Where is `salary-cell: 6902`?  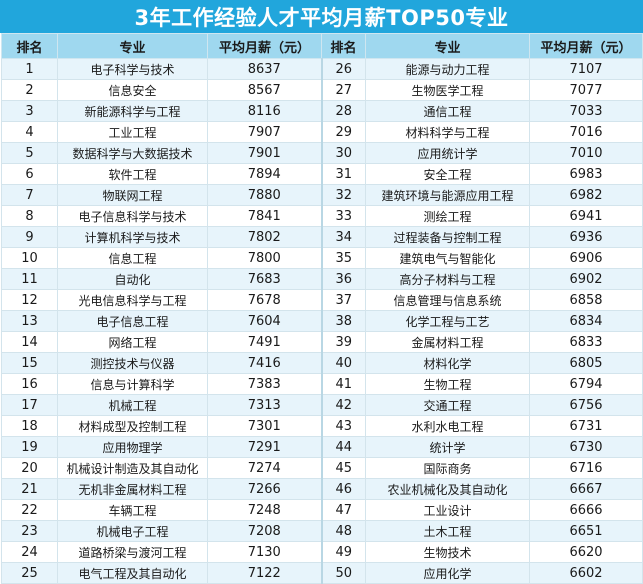 salary-cell: 6902 is located at coordinates (586, 279).